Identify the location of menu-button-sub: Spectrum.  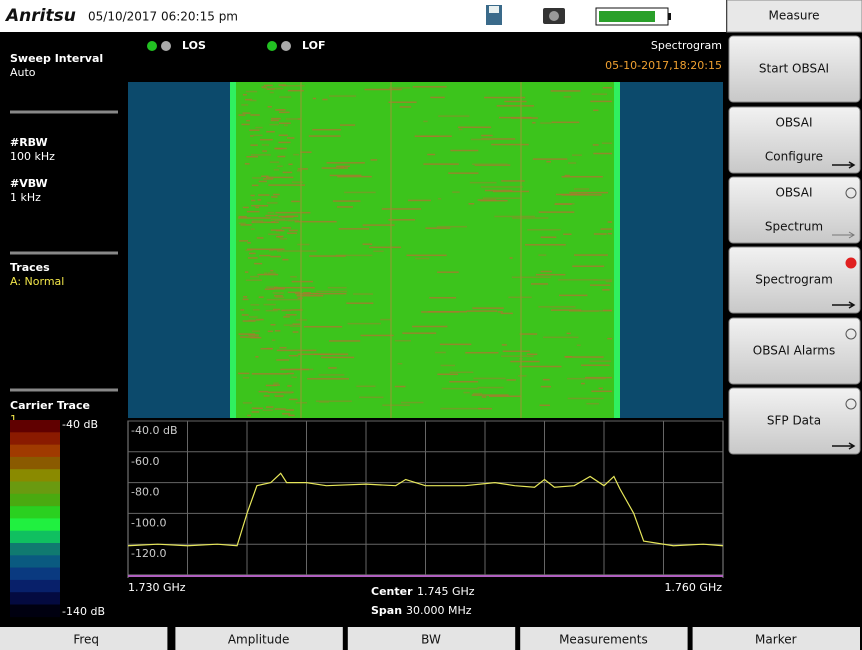
(794, 227).